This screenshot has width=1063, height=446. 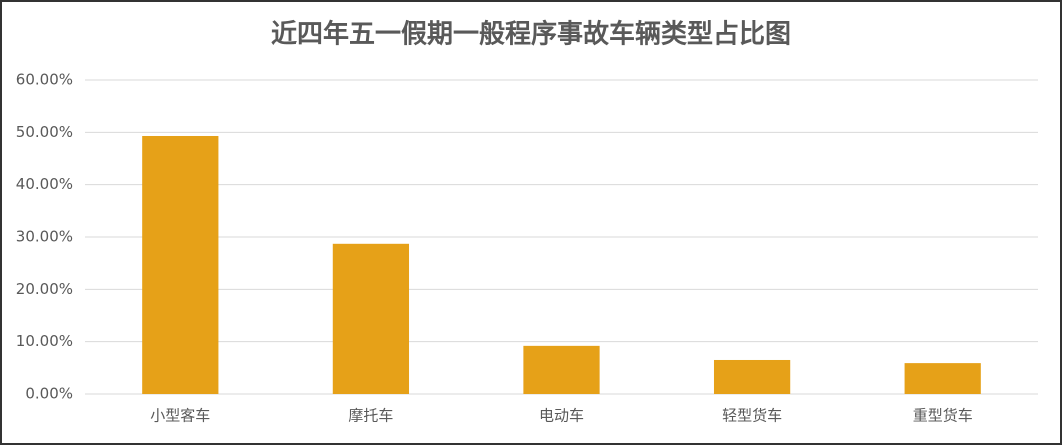 I want to click on y-tick-label: 20.00%, so click(x=44, y=289).